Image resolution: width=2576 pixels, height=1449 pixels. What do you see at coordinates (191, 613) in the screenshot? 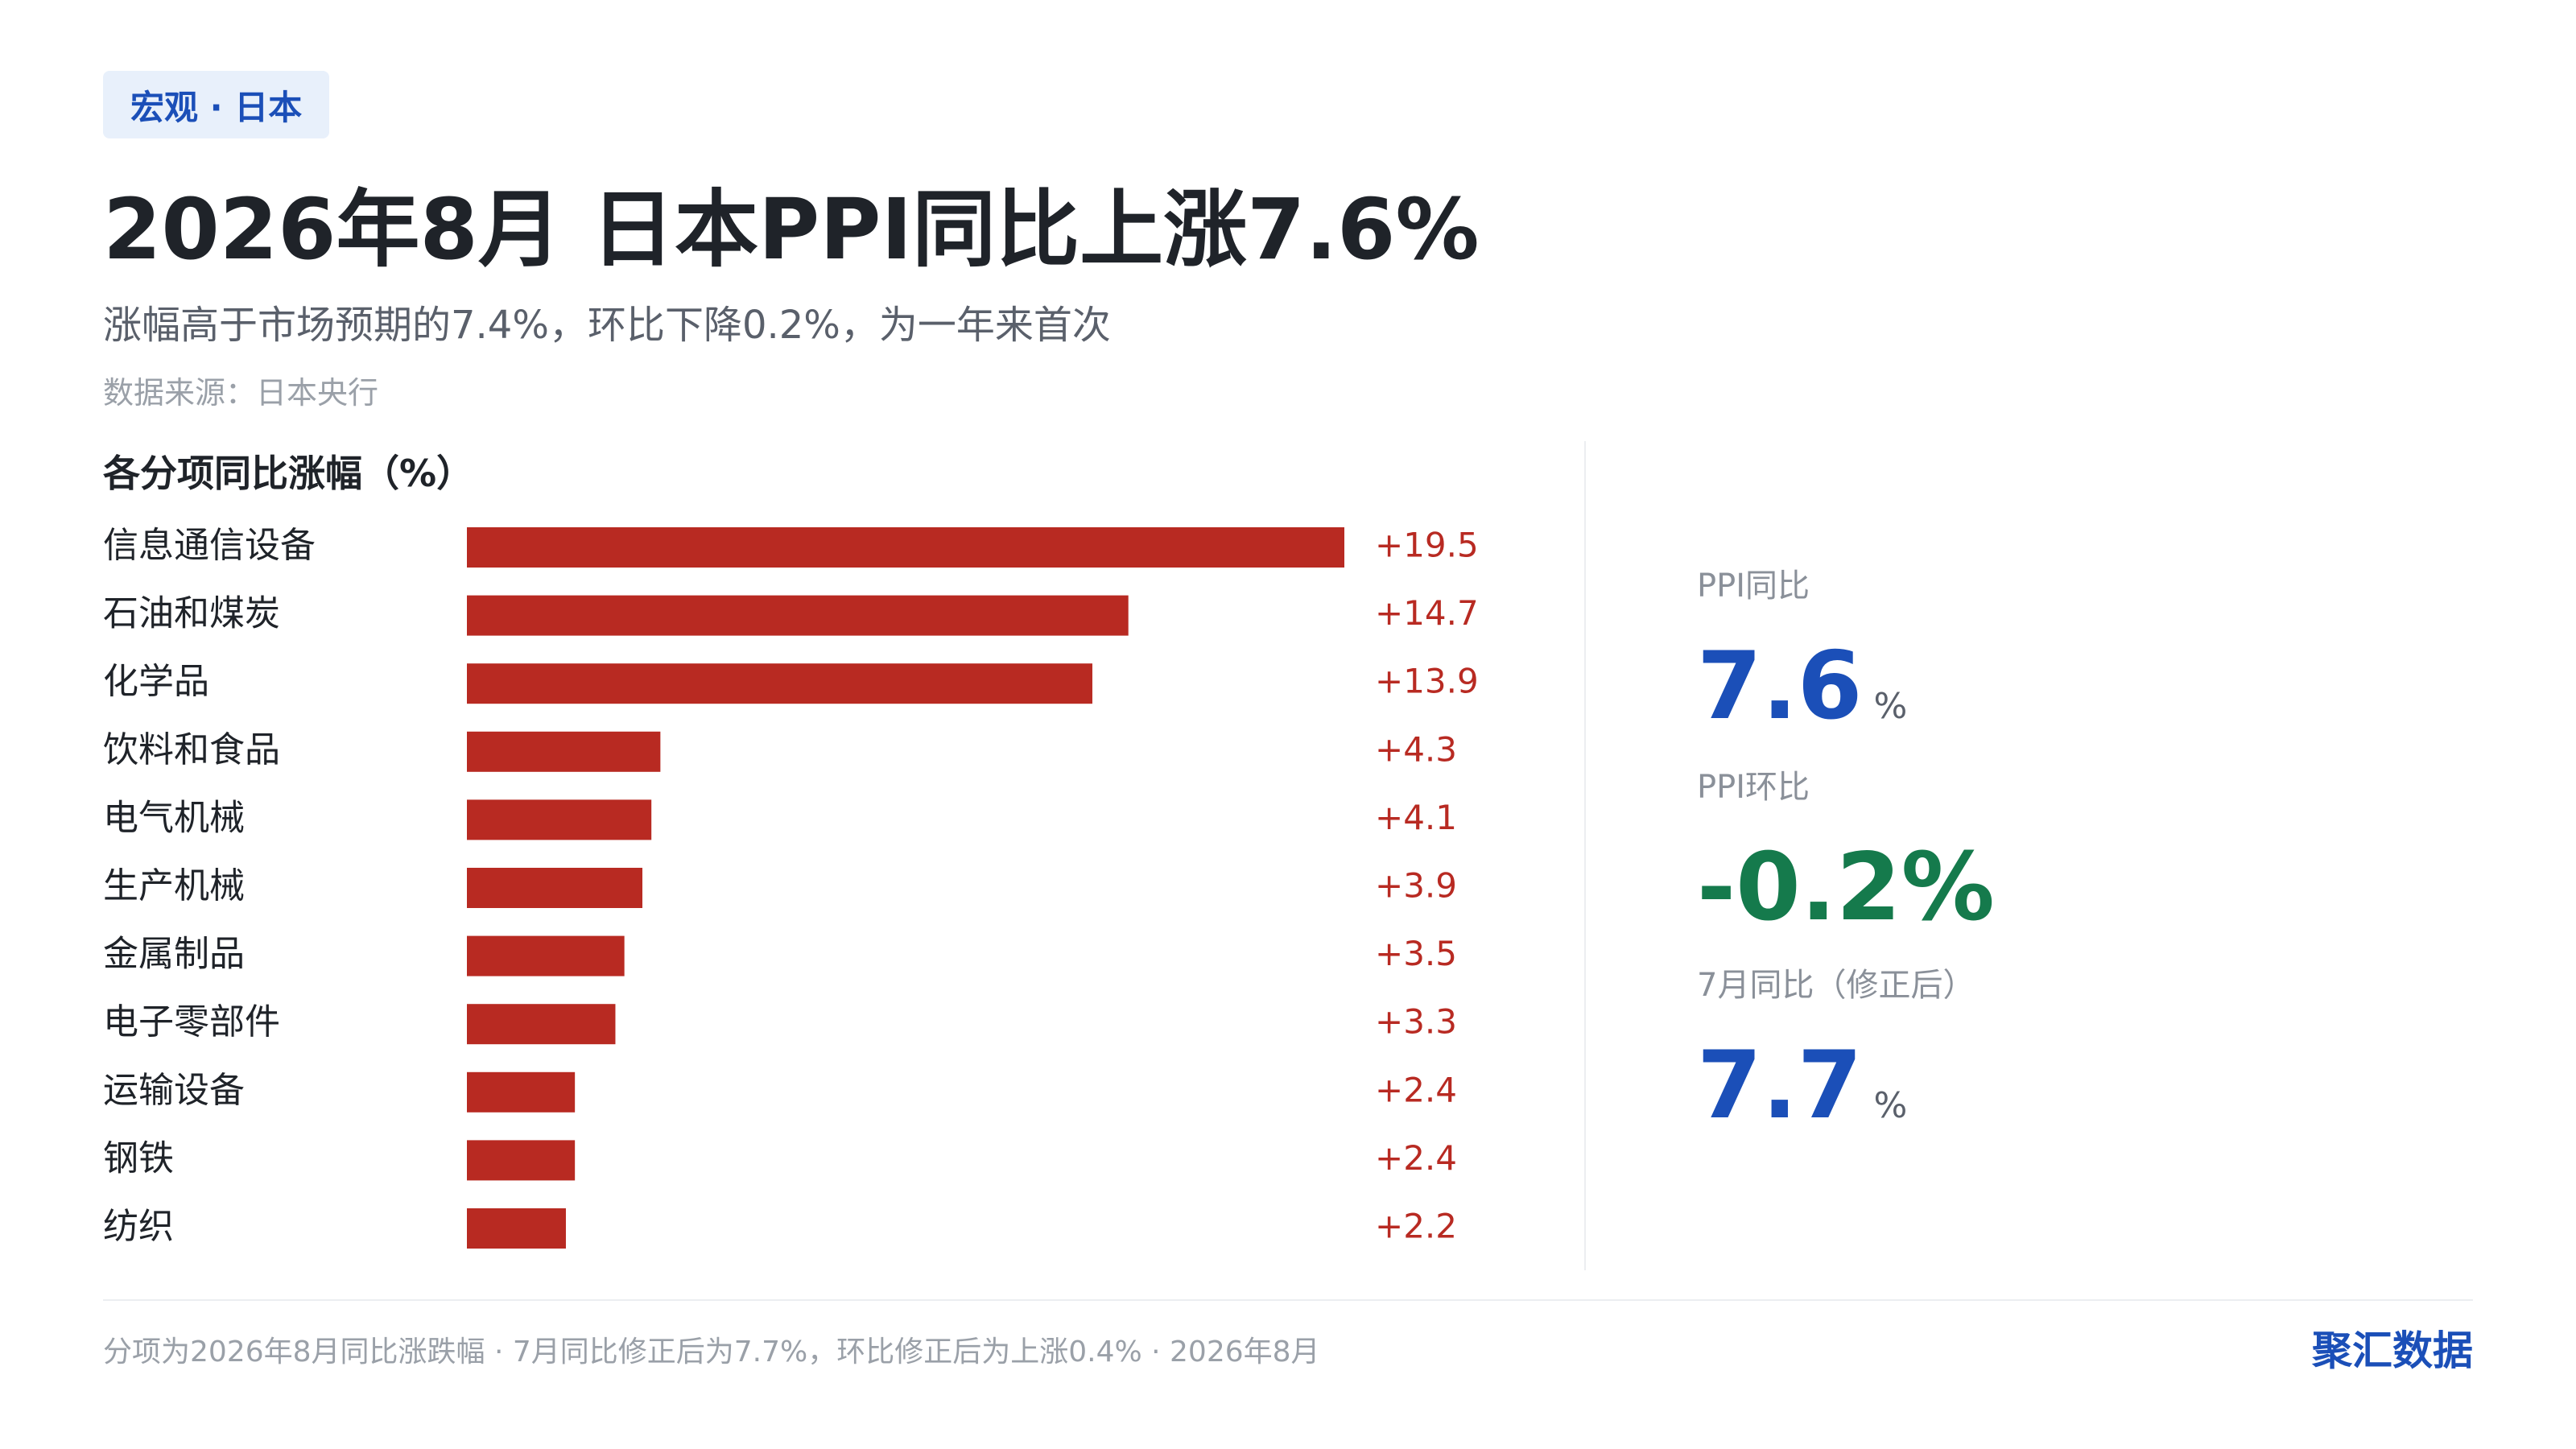
I see `category-label: 石油和煤炭` at bounding box center [191, 613].